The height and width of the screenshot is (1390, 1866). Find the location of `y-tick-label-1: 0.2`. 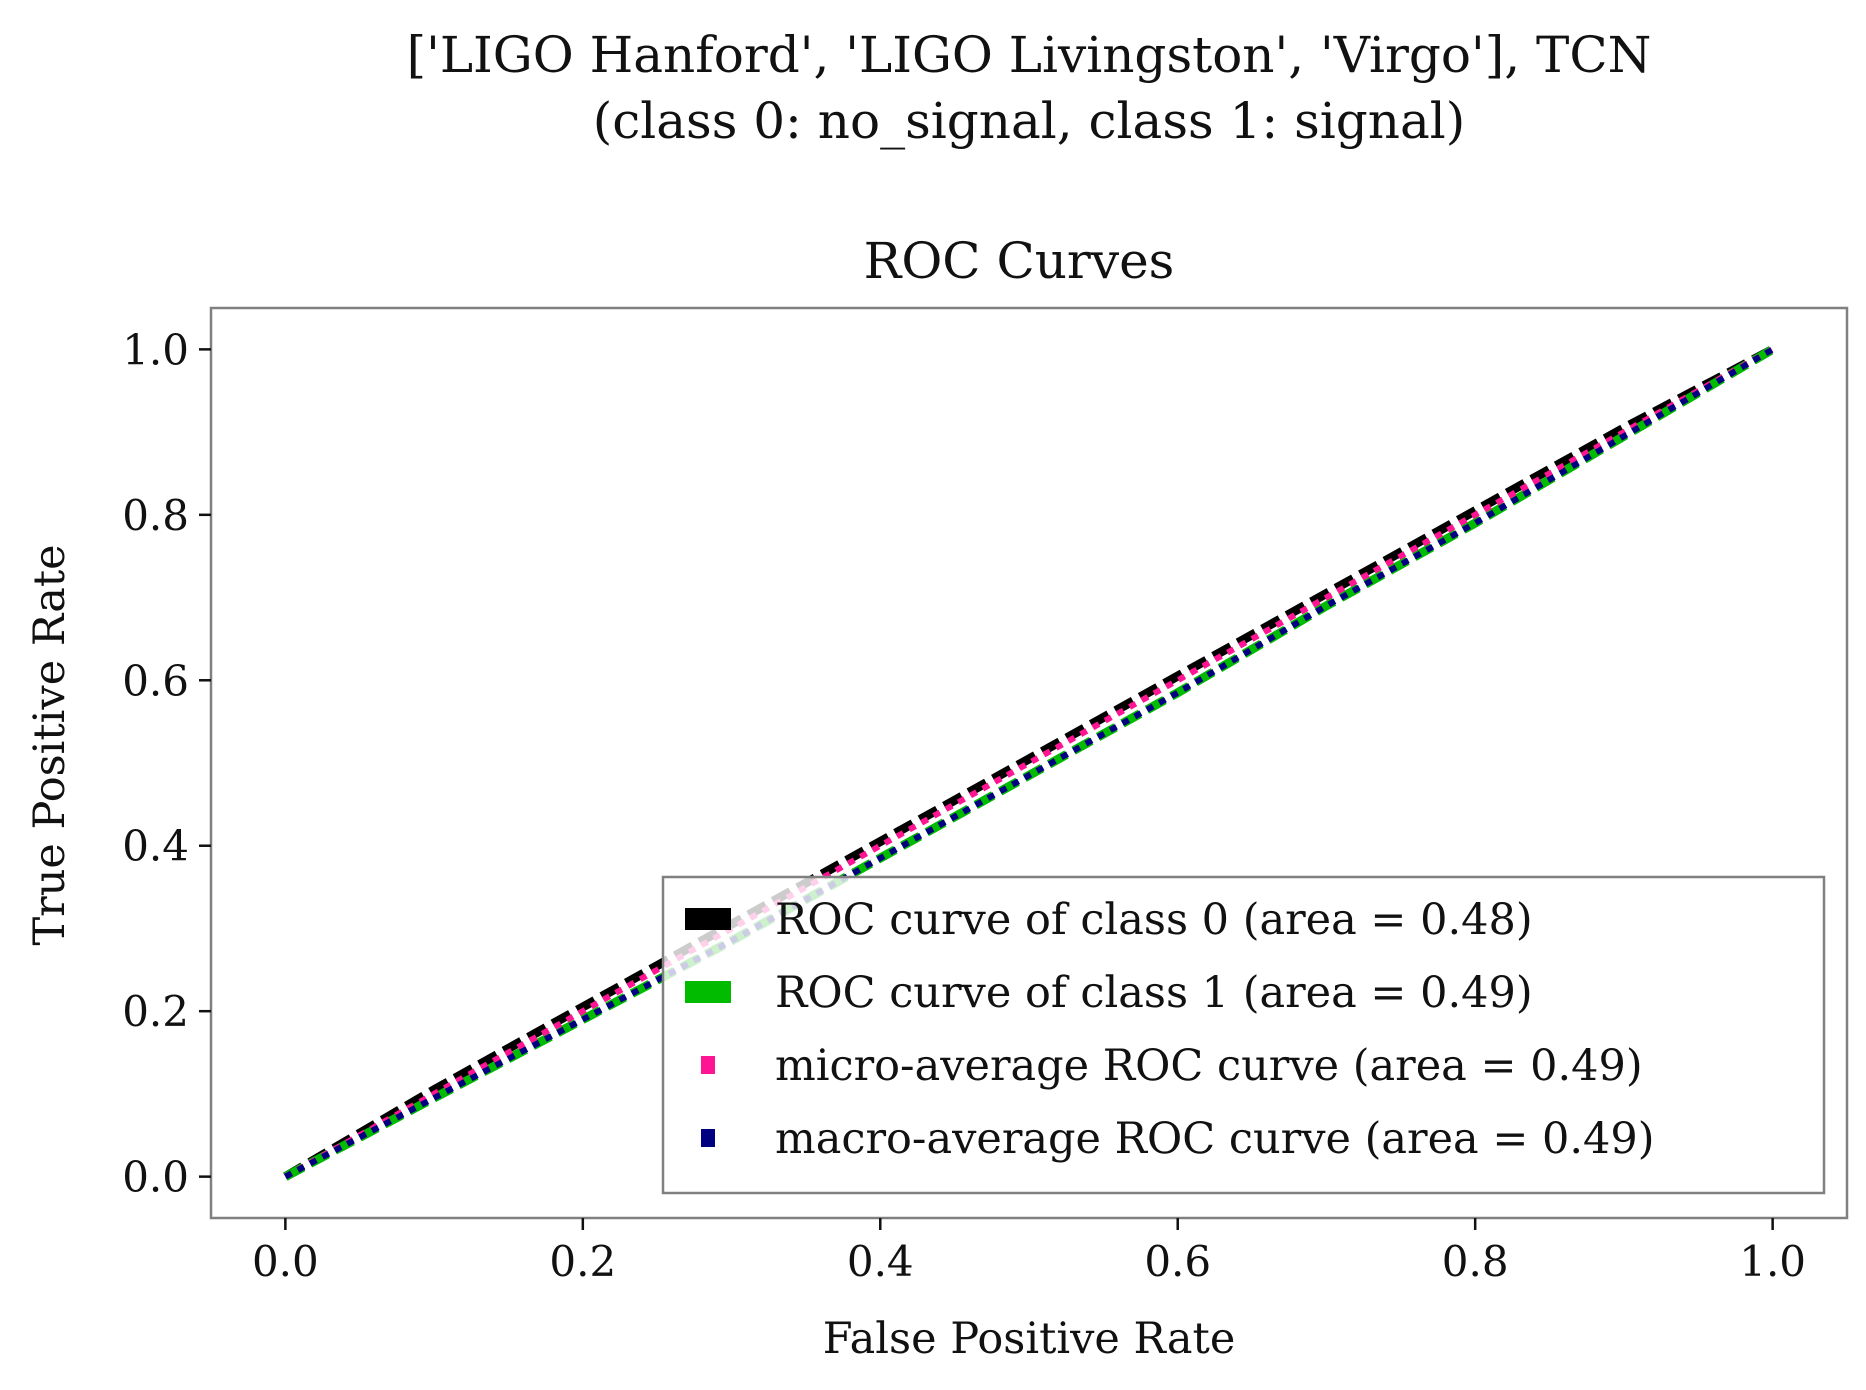

y-tick-label-1: 0.2 is located at coordinates (155, 1011).